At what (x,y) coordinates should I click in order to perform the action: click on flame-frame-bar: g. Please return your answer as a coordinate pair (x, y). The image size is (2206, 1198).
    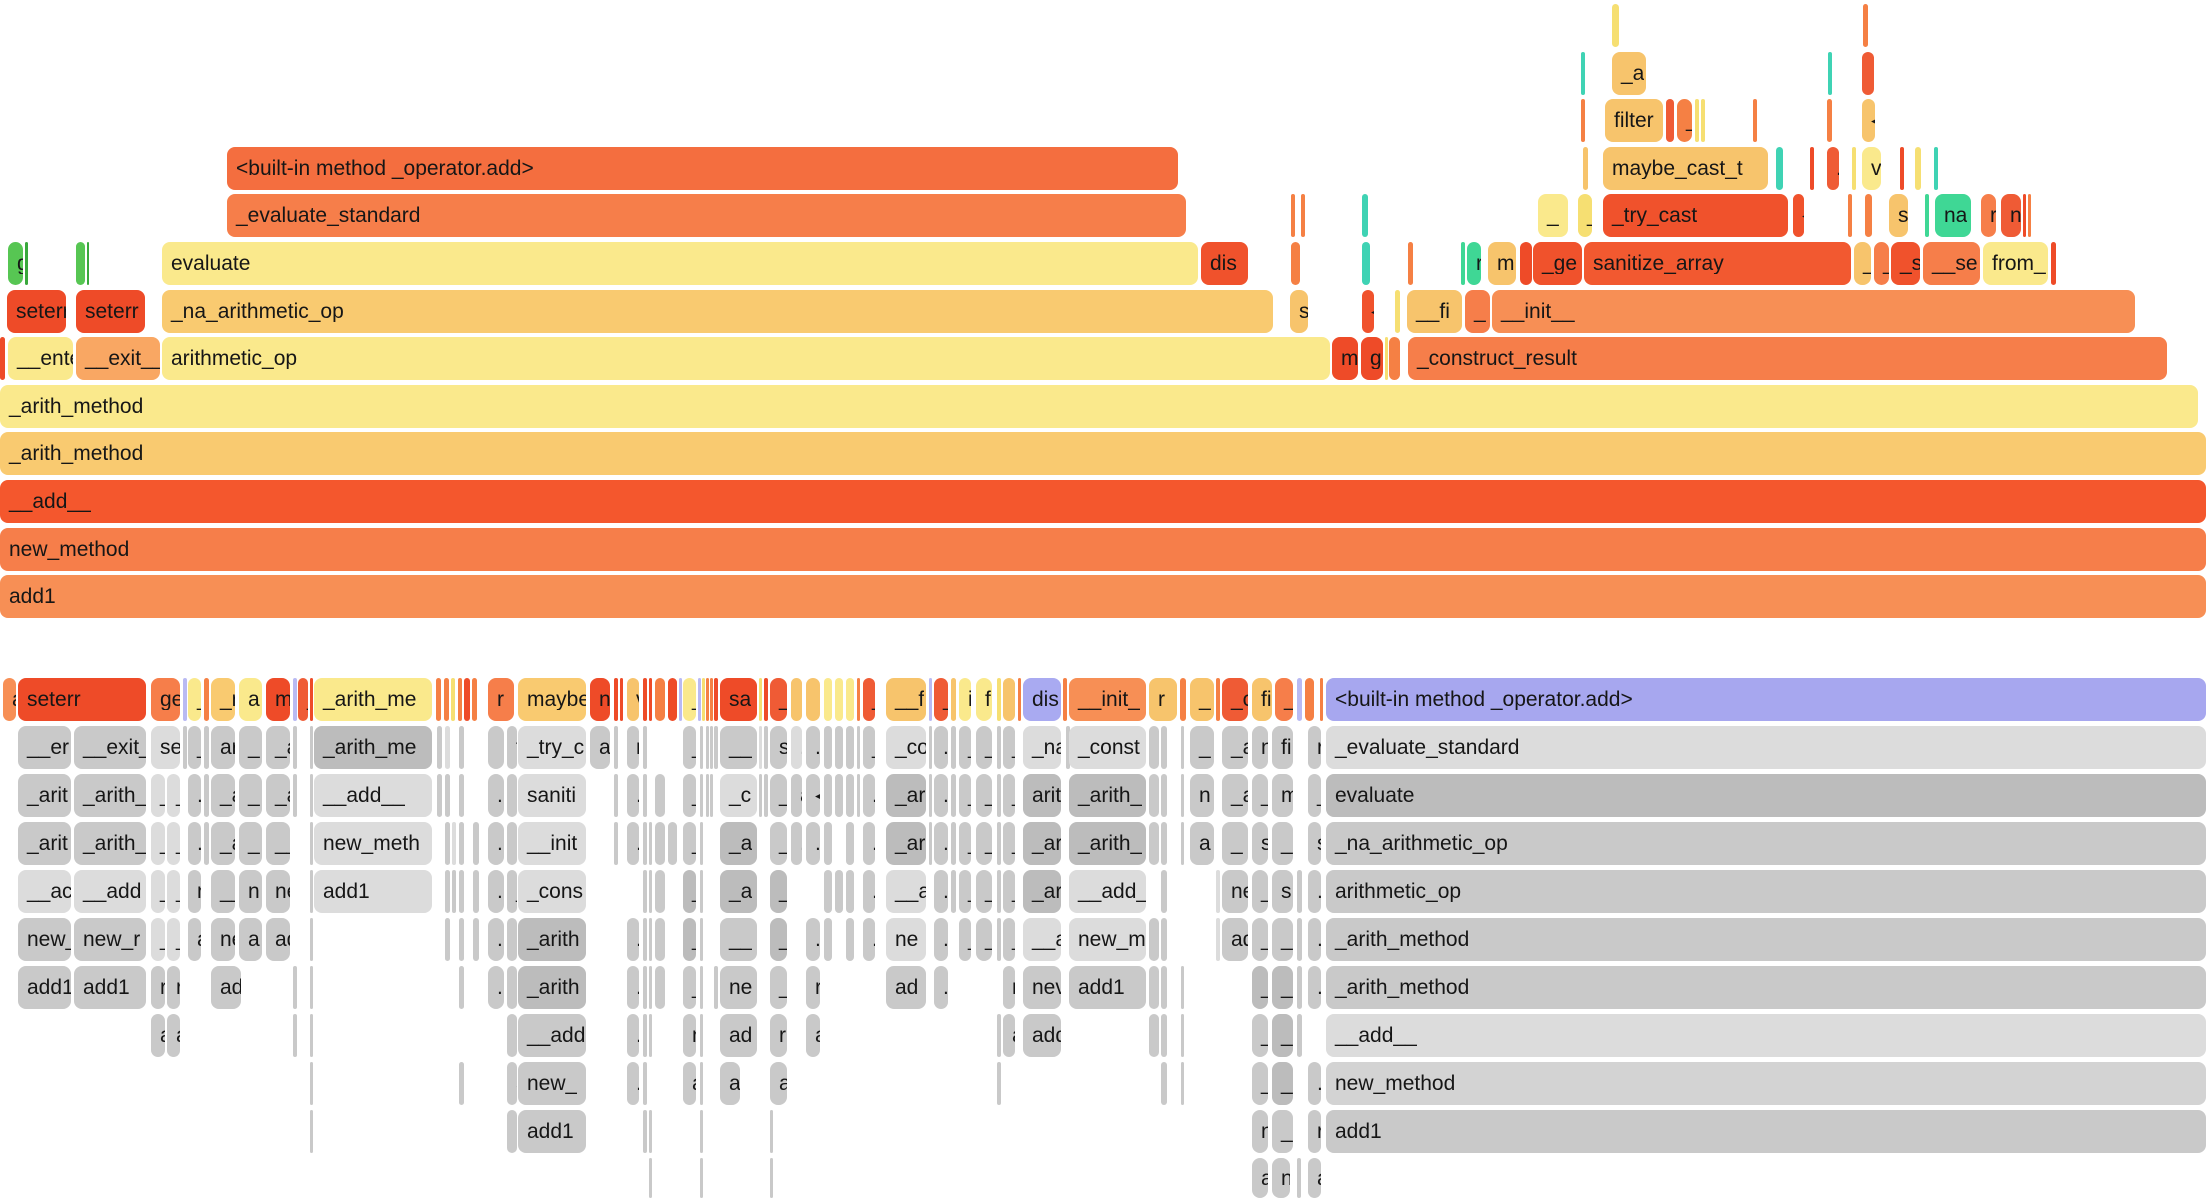
    Looking at the image, I should click on (15, 263).